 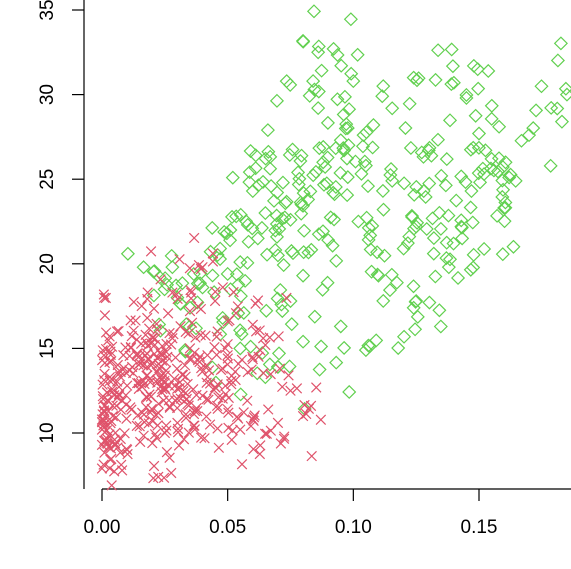 I want to click on y-tick-label: 25, so click(x=47, y=179).